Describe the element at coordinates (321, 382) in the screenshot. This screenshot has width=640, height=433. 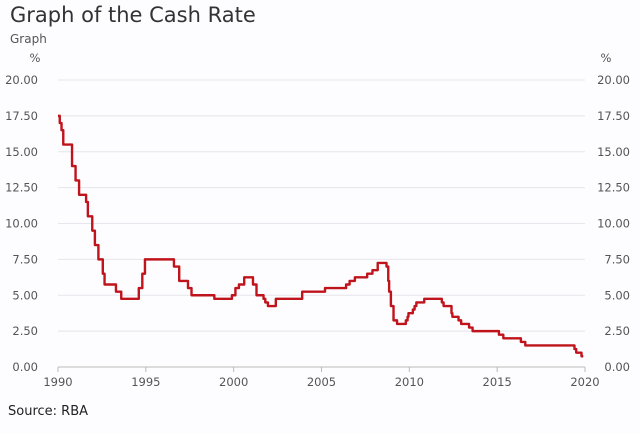
I see `x-tick-label: 2005` at that location.